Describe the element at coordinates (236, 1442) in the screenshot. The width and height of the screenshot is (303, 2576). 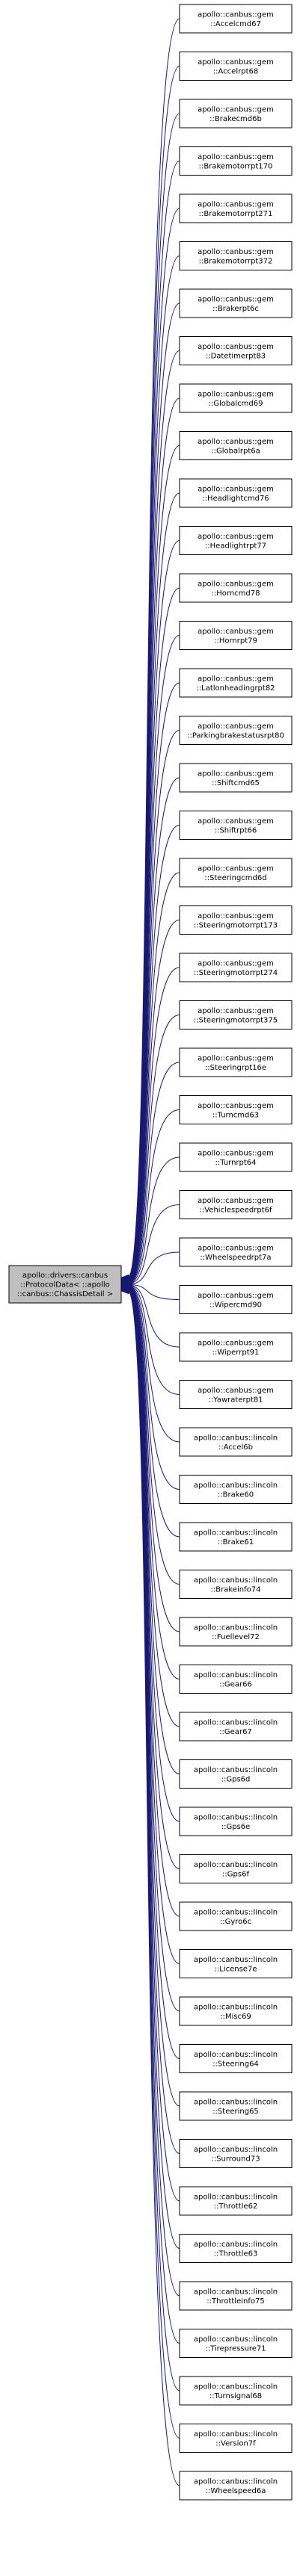
I see `class-node-lincoln-accel6b: apollo::canbus::lincoln::Accel6b` at that location.